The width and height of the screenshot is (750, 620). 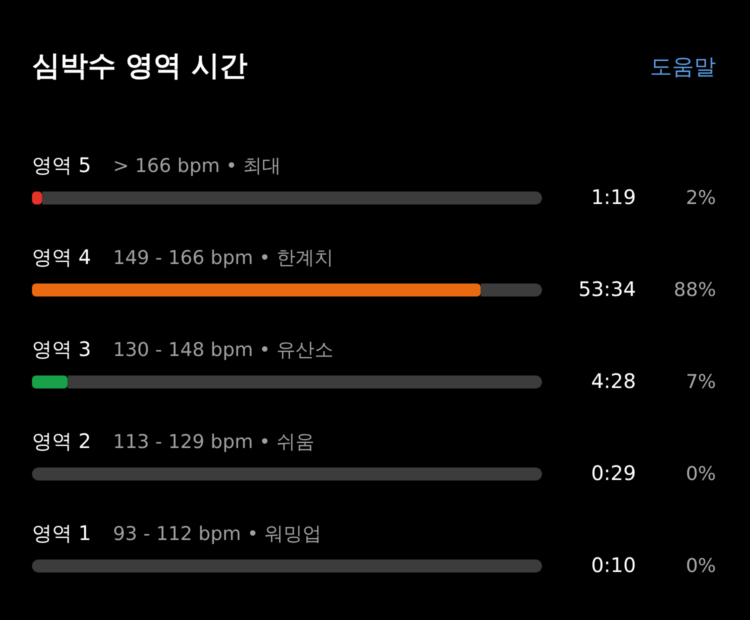 I want to click on chart-title: 심박수 영역 시간, so click(x=140, y=65).